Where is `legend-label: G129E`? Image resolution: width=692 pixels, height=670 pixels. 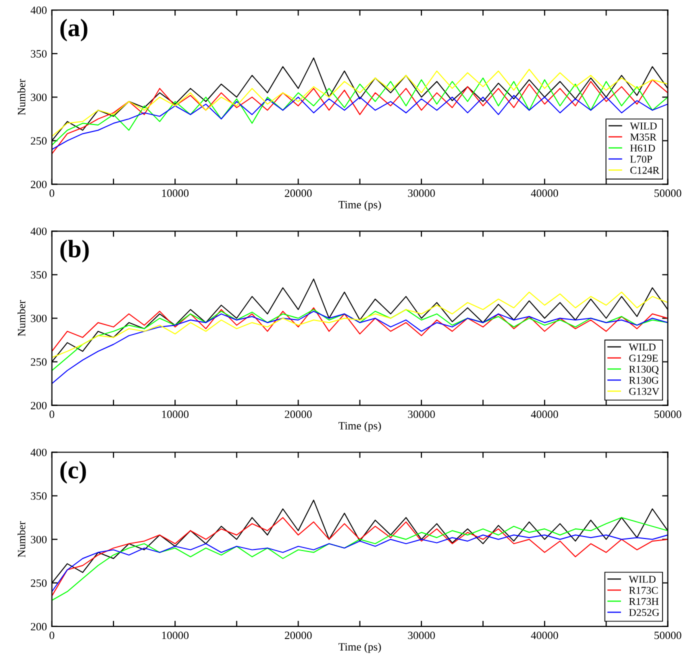
legend-label: G129E is located at coordinates (643, 358).